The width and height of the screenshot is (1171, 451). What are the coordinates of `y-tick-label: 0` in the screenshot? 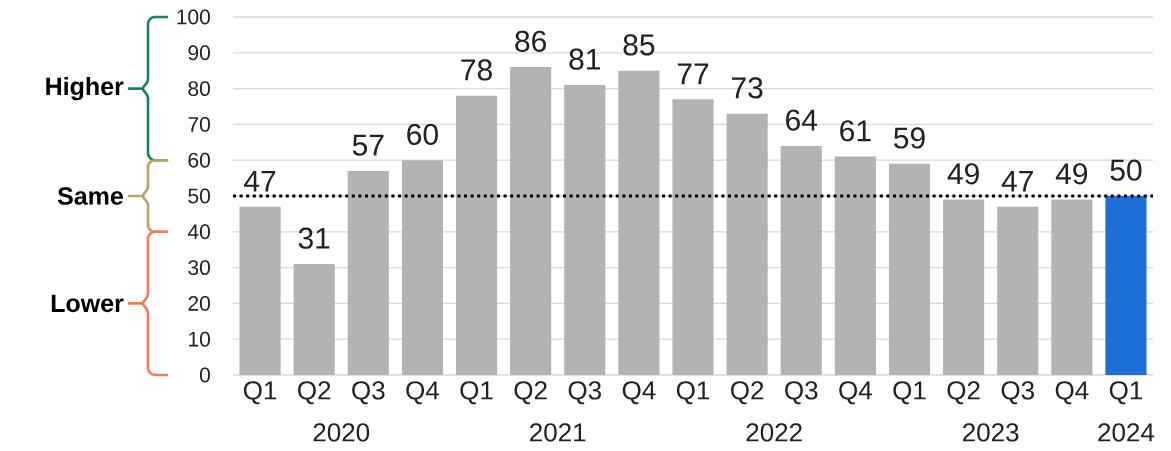 It's located at (204, 375).